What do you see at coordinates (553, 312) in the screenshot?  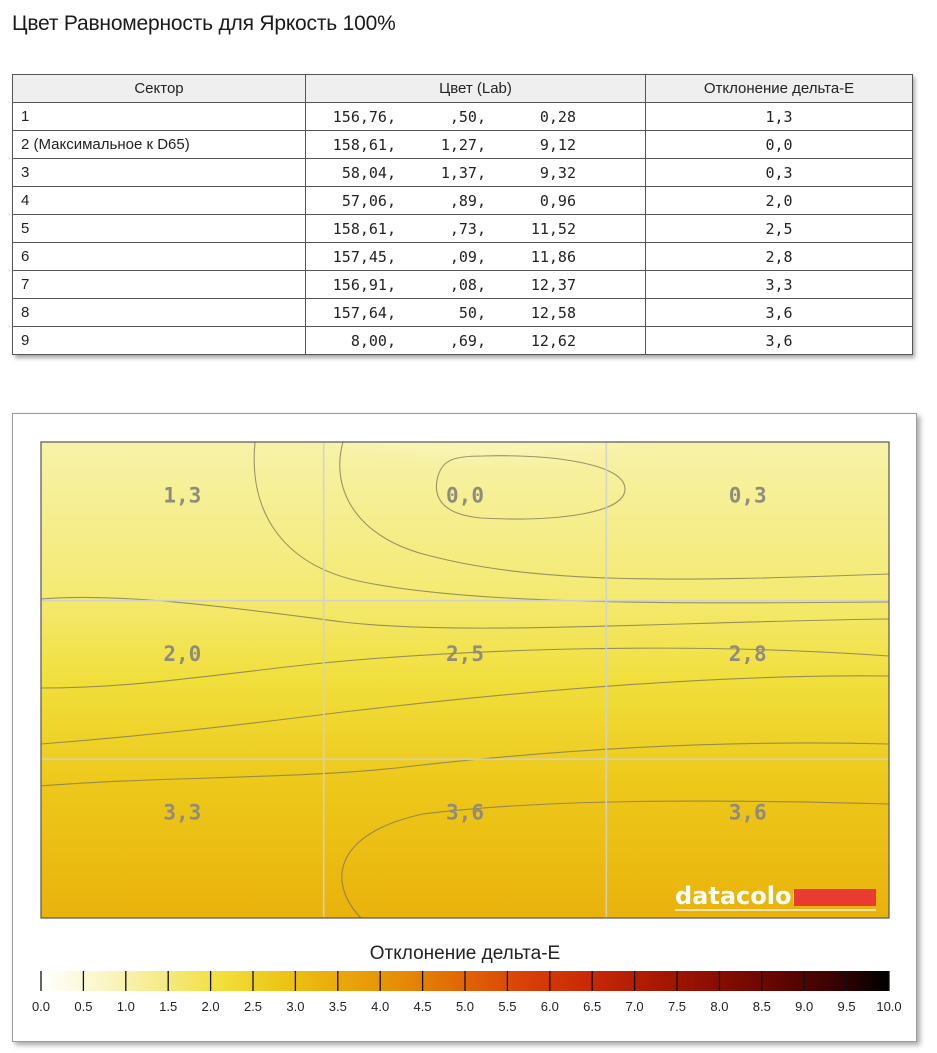 I see `lab-b-value: 12,58` at bounding box center [553, 312].